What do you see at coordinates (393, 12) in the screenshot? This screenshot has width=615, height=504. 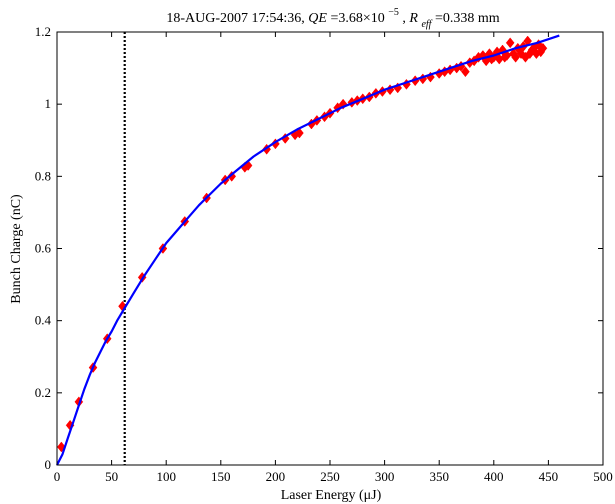 I see `title-qe-exponent: −5` at bounding box center [393, 12].